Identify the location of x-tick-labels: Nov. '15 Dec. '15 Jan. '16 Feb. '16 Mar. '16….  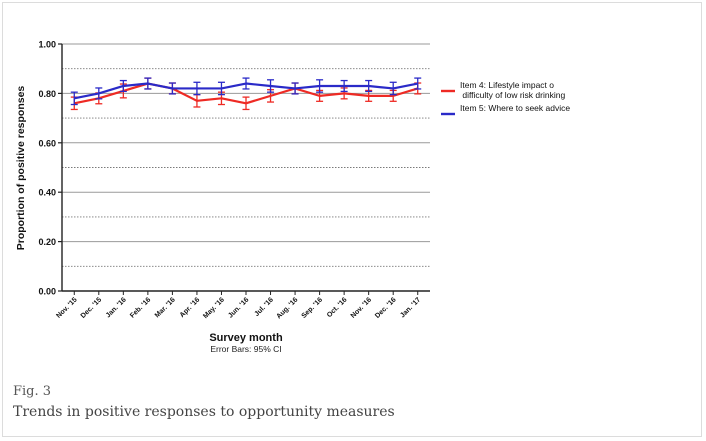
(238, 305).